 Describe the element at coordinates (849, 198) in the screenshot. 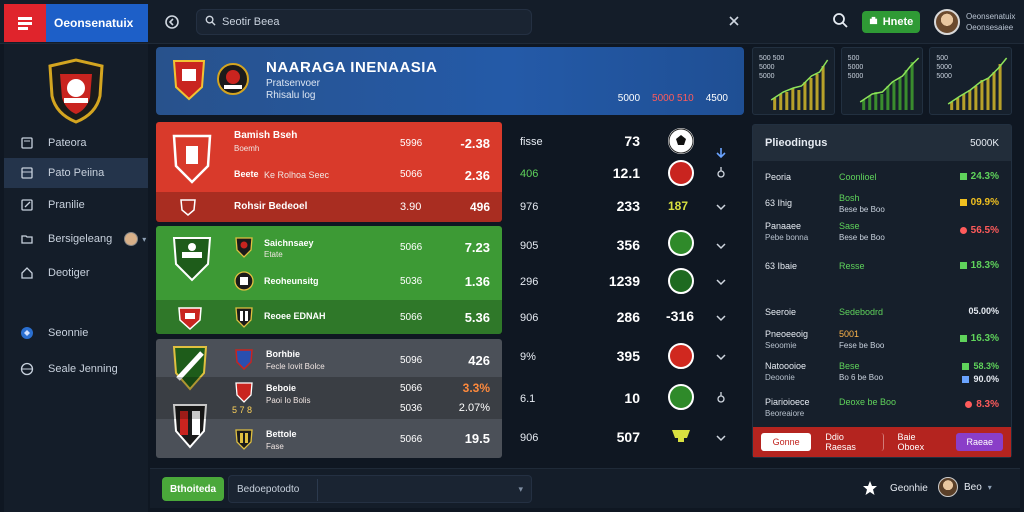

I see `standings-group: Bosh` at that location.